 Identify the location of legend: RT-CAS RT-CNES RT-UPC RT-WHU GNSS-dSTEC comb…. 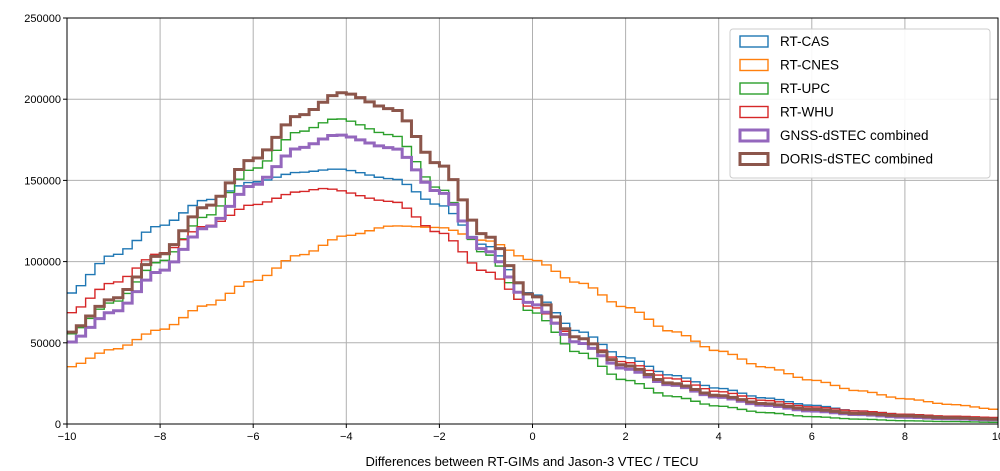
(860, 103).